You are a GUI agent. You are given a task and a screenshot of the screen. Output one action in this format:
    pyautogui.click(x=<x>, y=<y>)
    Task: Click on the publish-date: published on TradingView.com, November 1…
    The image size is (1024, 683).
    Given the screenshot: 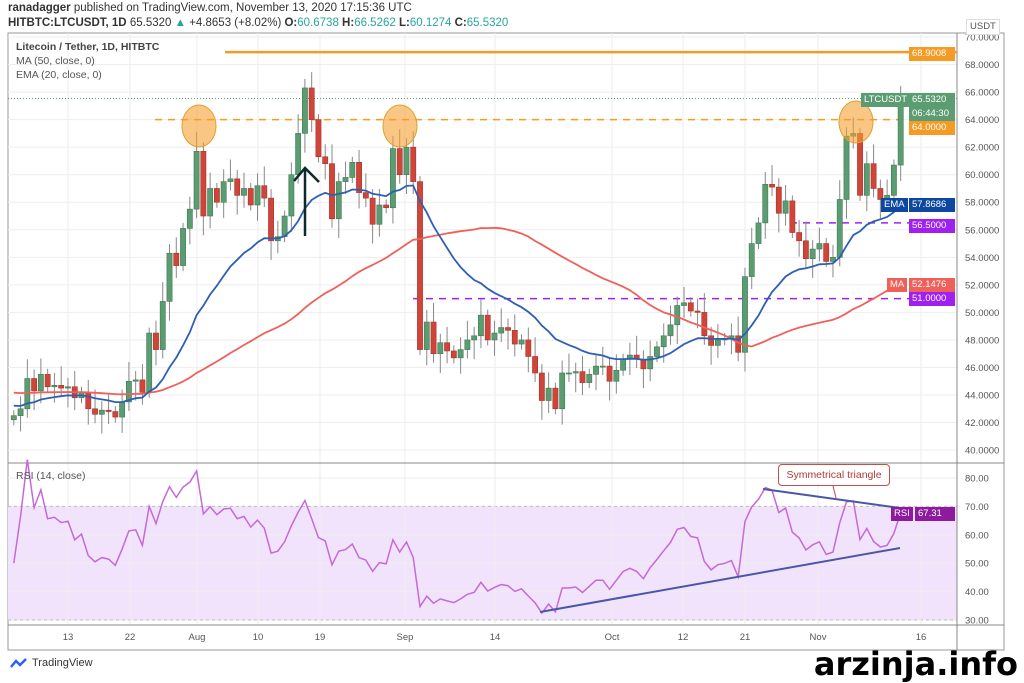 What is the action you would take?
    pyautogui.click(x=242, y=8)
    